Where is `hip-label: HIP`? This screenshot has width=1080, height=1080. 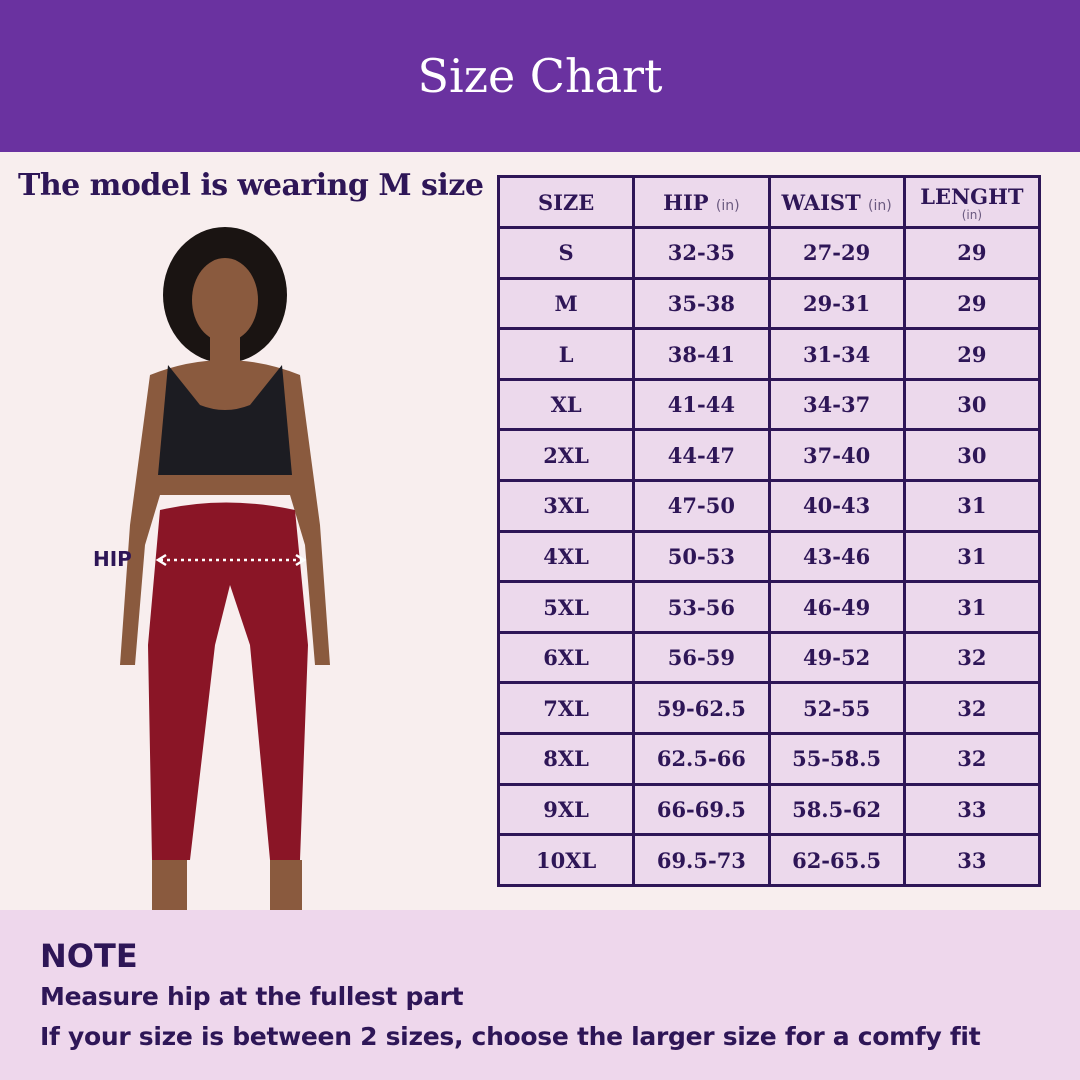 hip-label: HIP is located at coordinates (112, 559).